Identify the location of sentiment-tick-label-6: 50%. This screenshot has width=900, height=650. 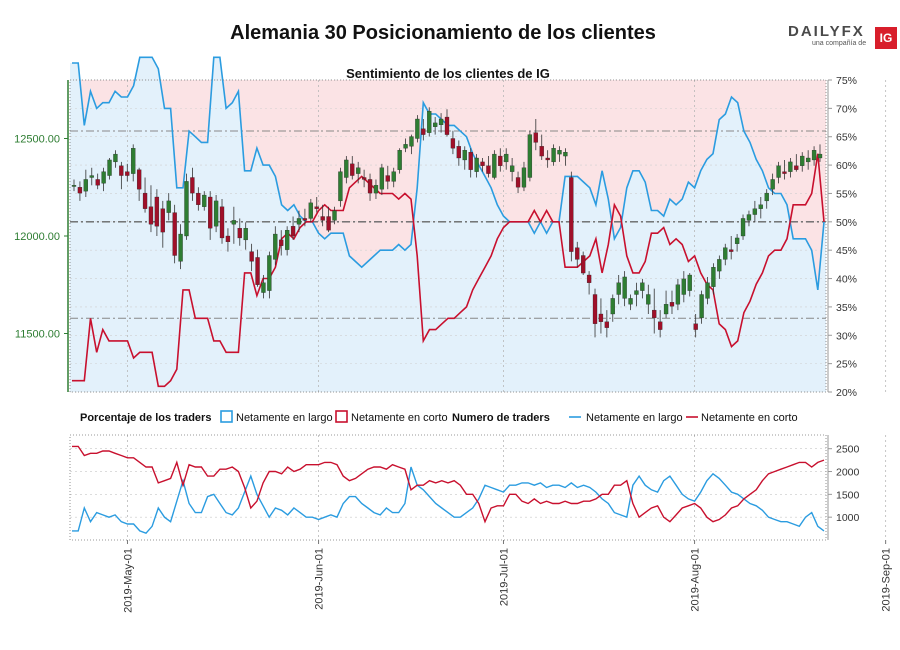
(846, 223).